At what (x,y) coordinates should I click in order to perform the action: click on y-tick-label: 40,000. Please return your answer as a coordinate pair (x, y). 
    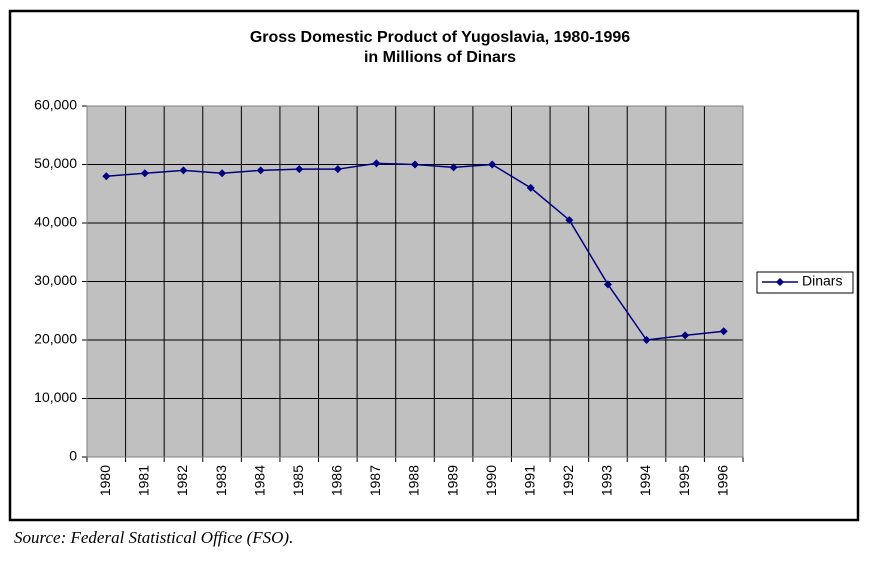
    Looking at the image, I should click on (55, 222).